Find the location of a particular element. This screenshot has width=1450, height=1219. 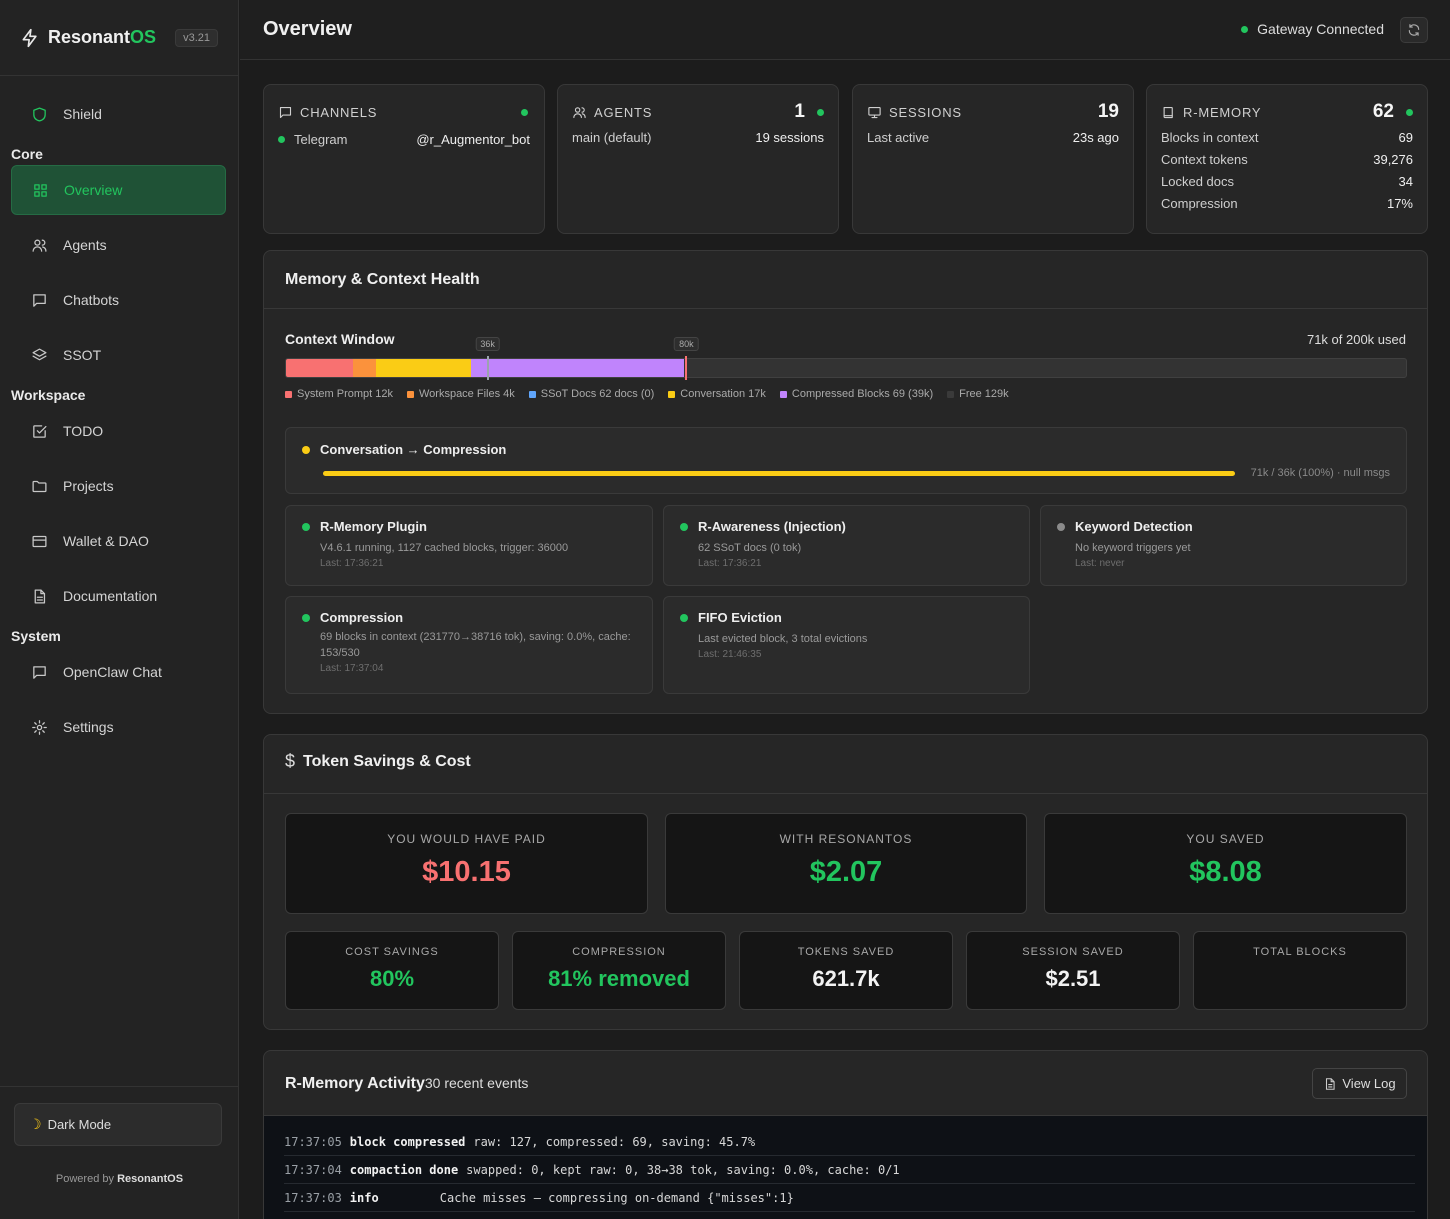

stat-row: Context tokens 39,276 is located at coordinates (1287, 159).